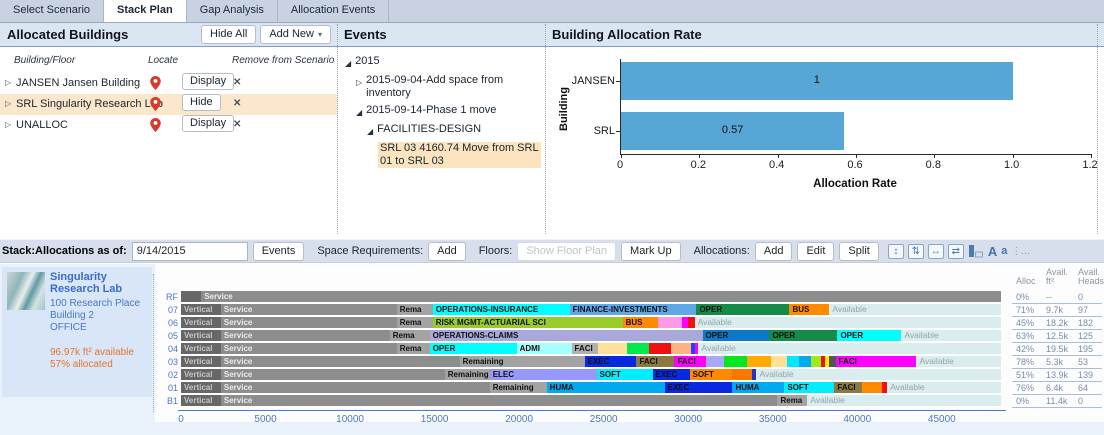 This screenshot has height=435, width=1104. Describe the element at coordinates (441, 111) in the screenshot. I see `event-tree-item: ◢ 2015-09-14-Phase 1 move` at that location.